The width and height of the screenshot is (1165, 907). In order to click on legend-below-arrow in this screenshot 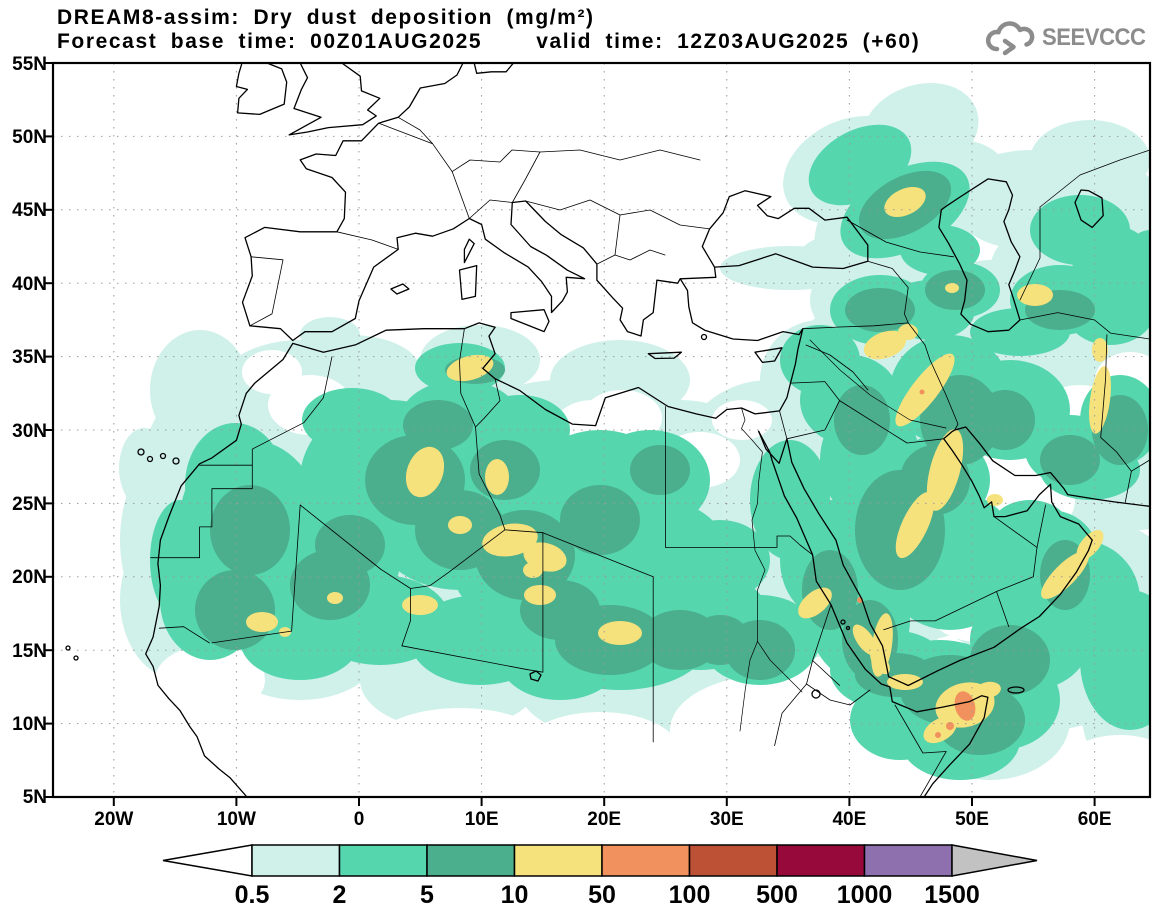, I will do `click(207, 860)`.